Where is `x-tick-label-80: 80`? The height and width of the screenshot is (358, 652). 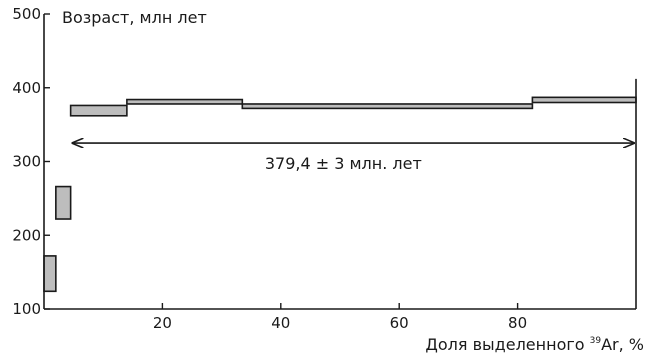 x-tick-label-80: 80 is located at coordinates (517, 323).